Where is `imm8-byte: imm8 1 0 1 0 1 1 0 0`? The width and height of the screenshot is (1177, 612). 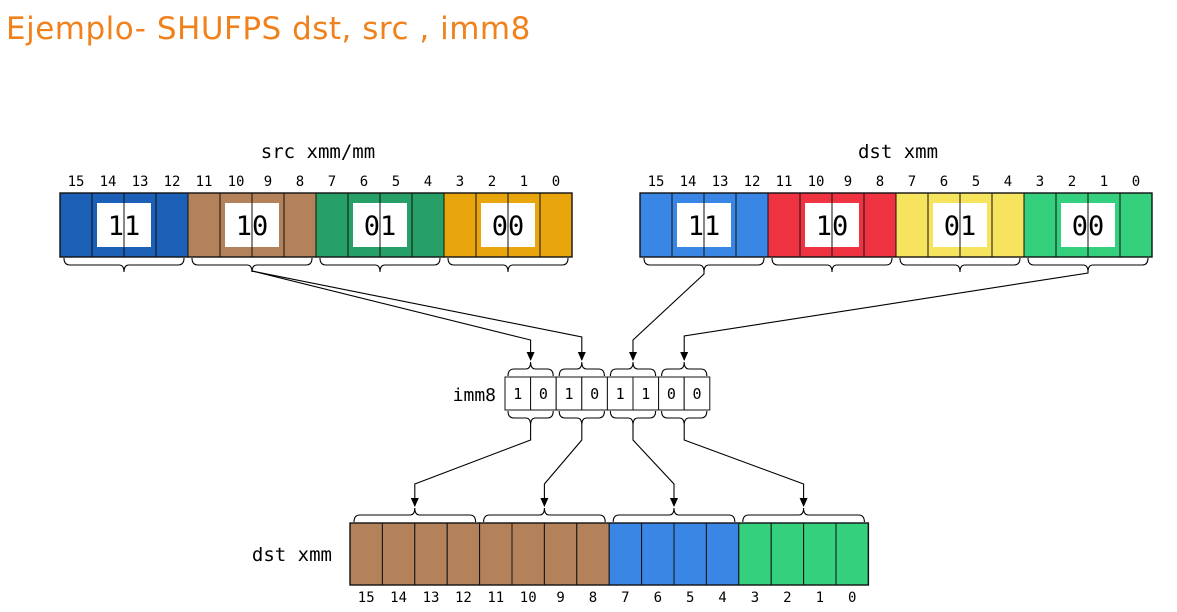 imm8-byte: imm8 1 0 1 0 1 1 0 0 is located at coordinates (582, 393).